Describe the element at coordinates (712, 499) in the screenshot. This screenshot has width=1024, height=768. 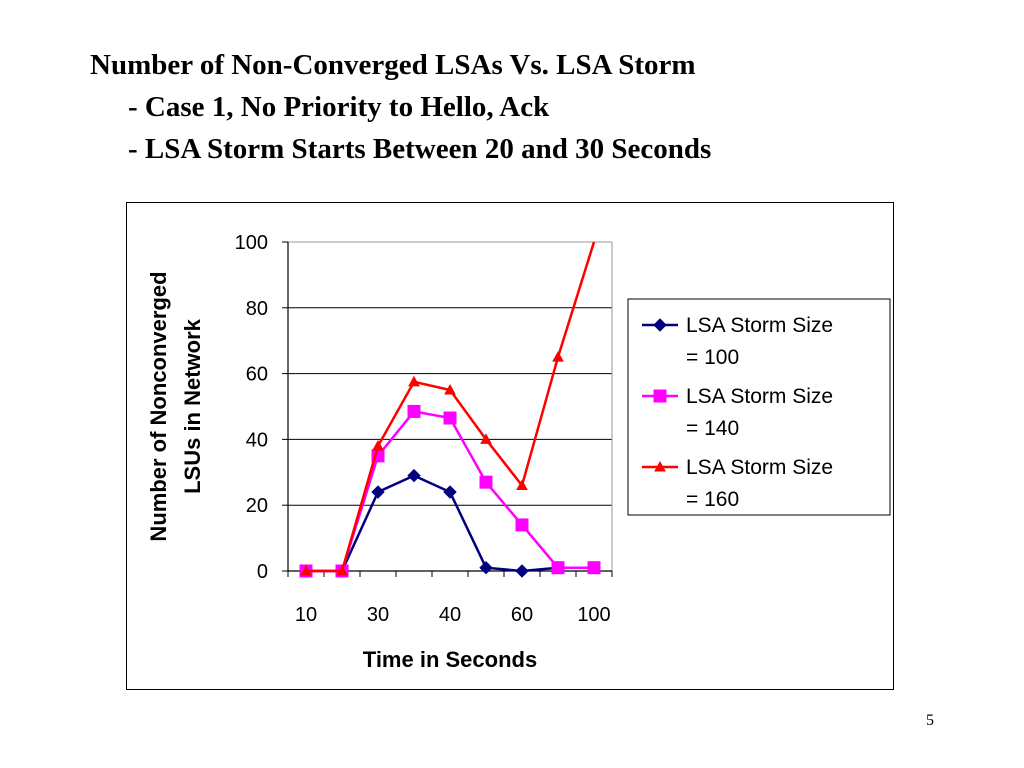
I see `legend-label: = 160` at that location.